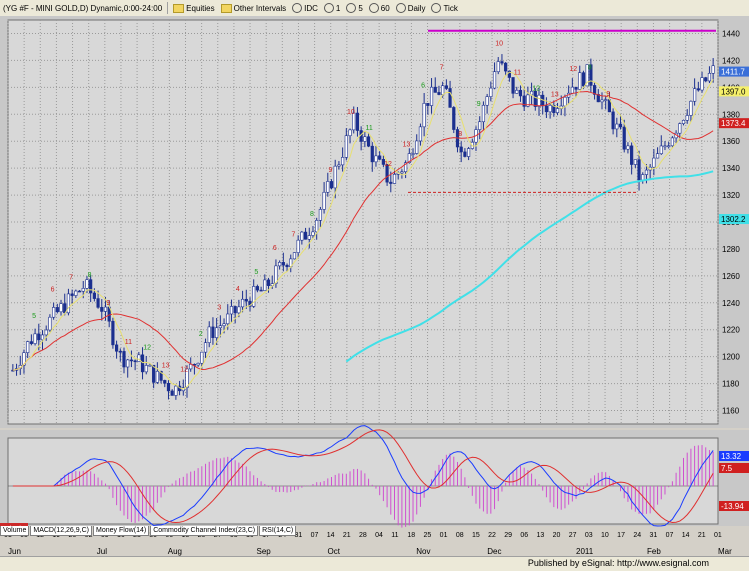 The image size is (749, 571). I want to click on tick-button: Tick, so click(444, 8).